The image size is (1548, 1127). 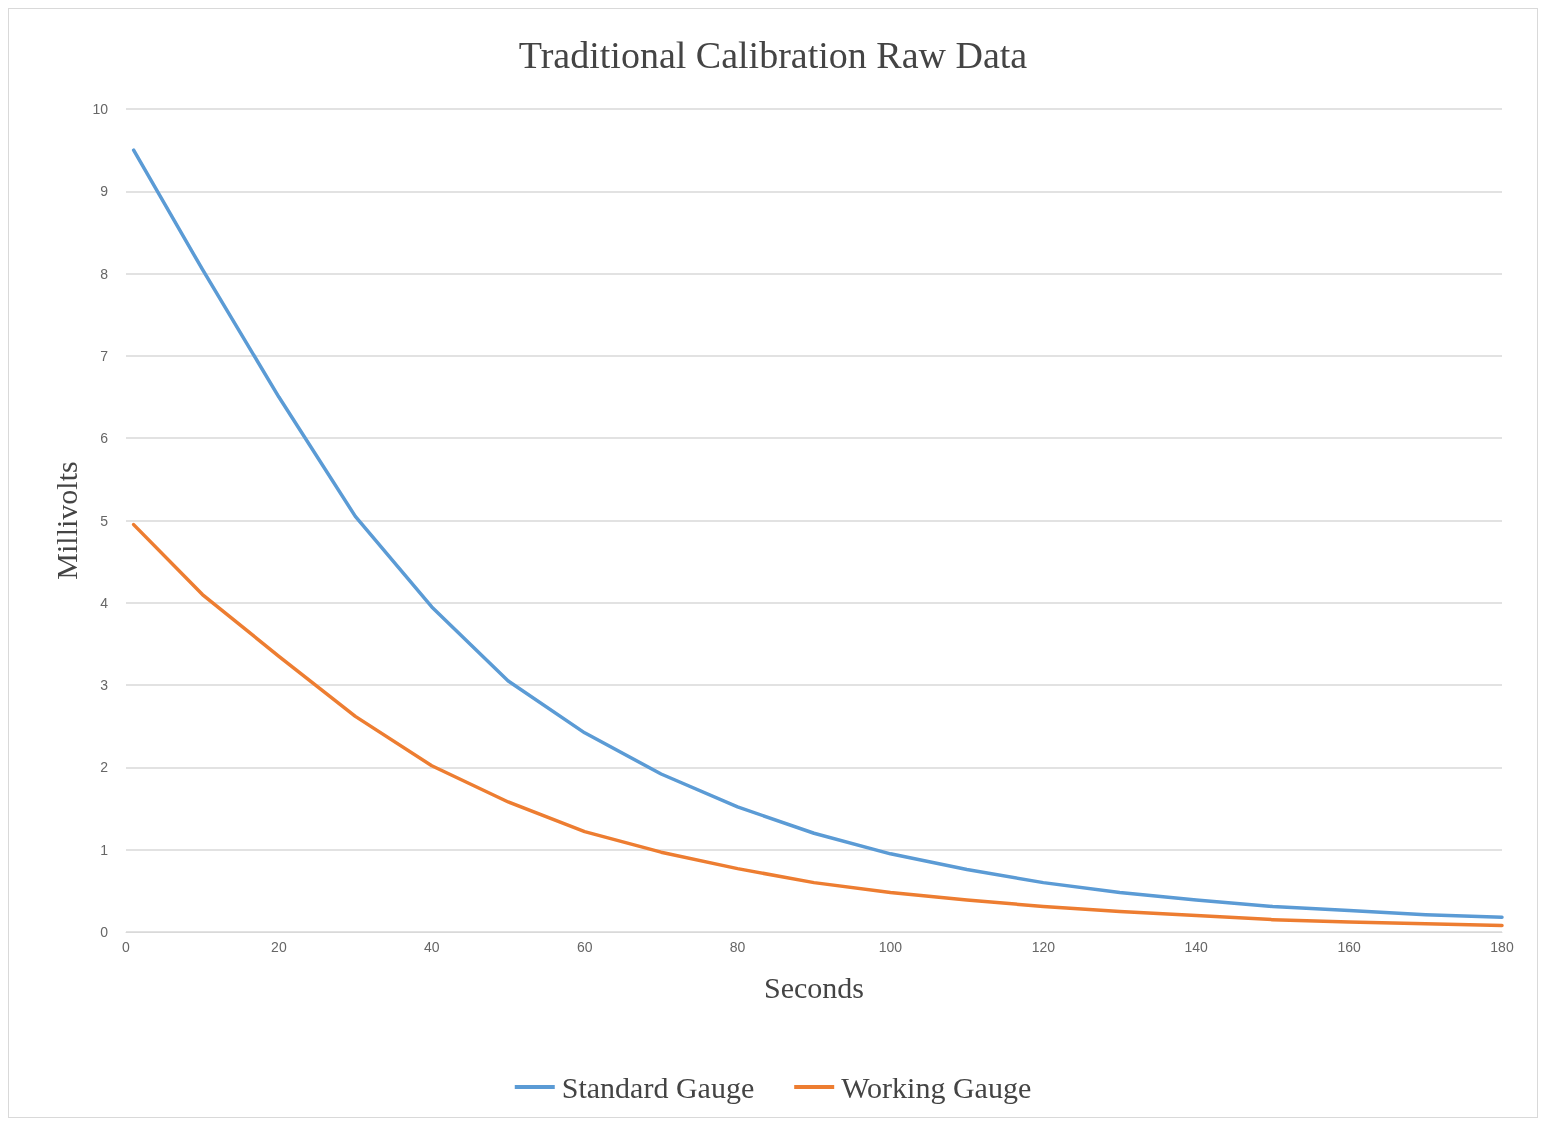 What do you see at coordinates (1196, 947) in the screenshot?
I see `x-tick-label: 140` at bounding box center [1196, 947].